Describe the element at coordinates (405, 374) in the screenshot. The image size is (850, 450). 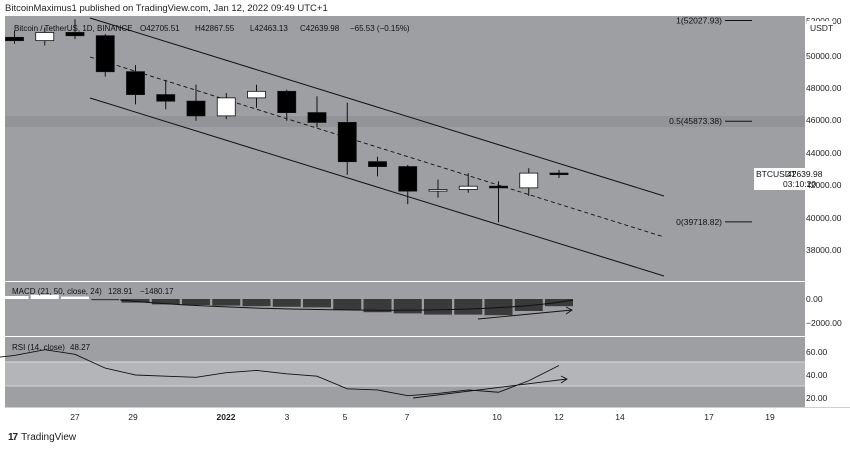
I see `rsi-band` at that location.